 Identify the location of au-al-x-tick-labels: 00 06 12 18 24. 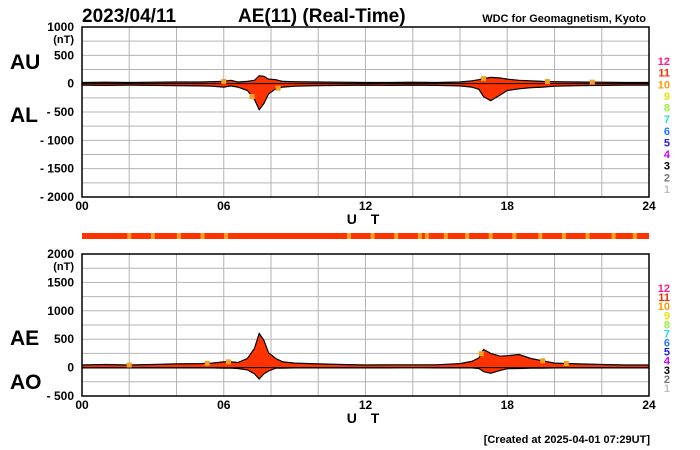
(365, 206).